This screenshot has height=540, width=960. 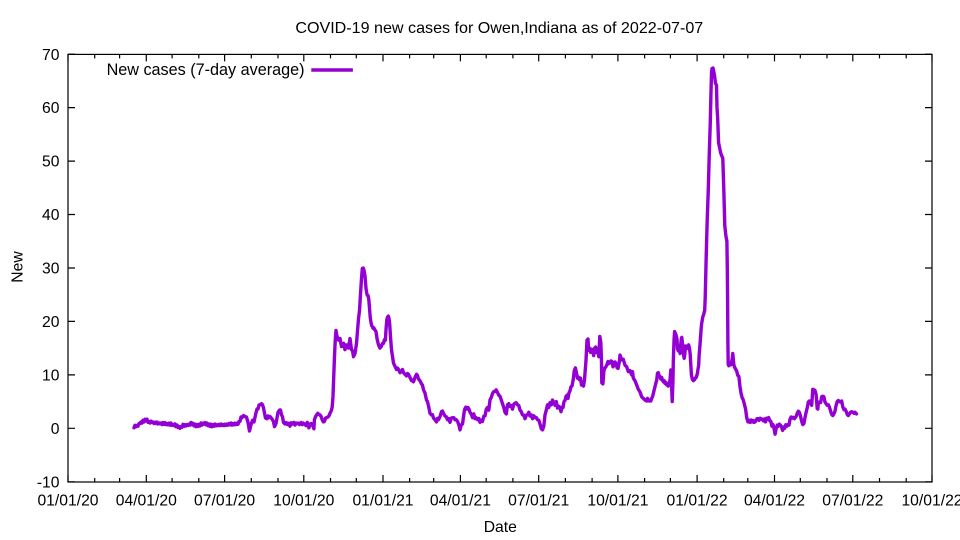 What do you see at coordinates (617, 501) in the screenshot?
I see `svg-text: 10/01/21` at bounding box center [617, 501].